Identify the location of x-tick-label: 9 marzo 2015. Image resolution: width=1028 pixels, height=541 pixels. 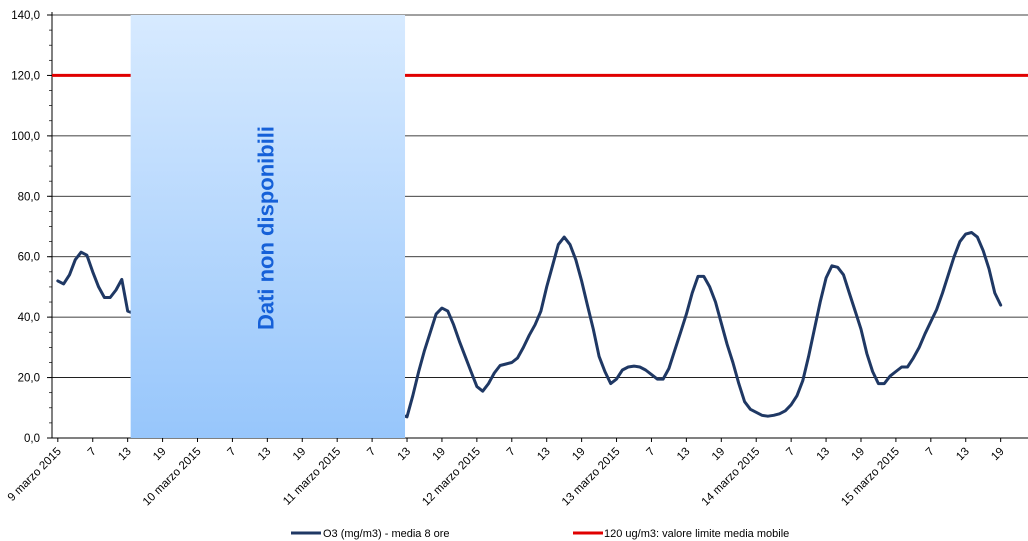
(35, 475).